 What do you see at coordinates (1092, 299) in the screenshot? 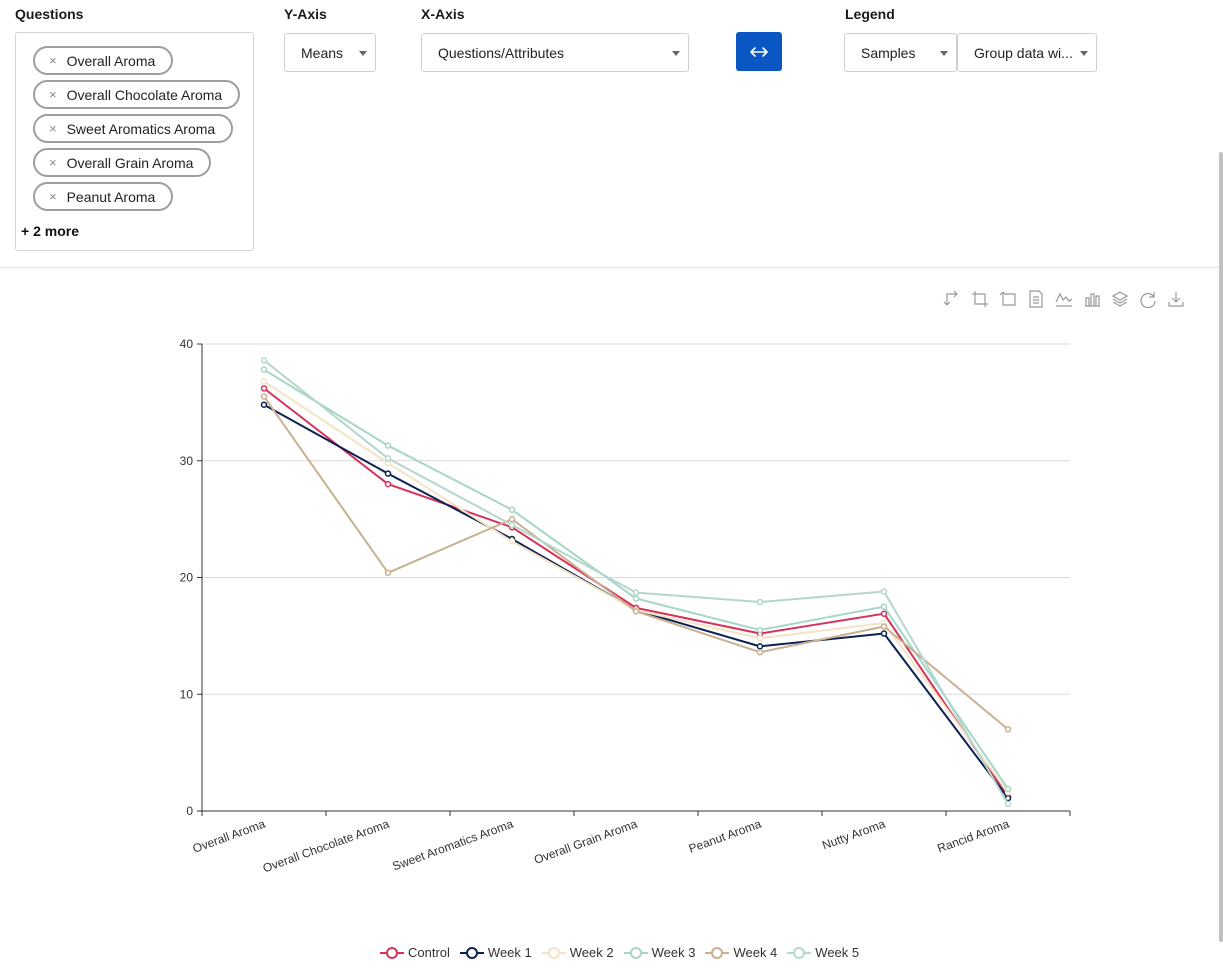
I see `bar-chart-icon` at bounding box center [1092, 299].